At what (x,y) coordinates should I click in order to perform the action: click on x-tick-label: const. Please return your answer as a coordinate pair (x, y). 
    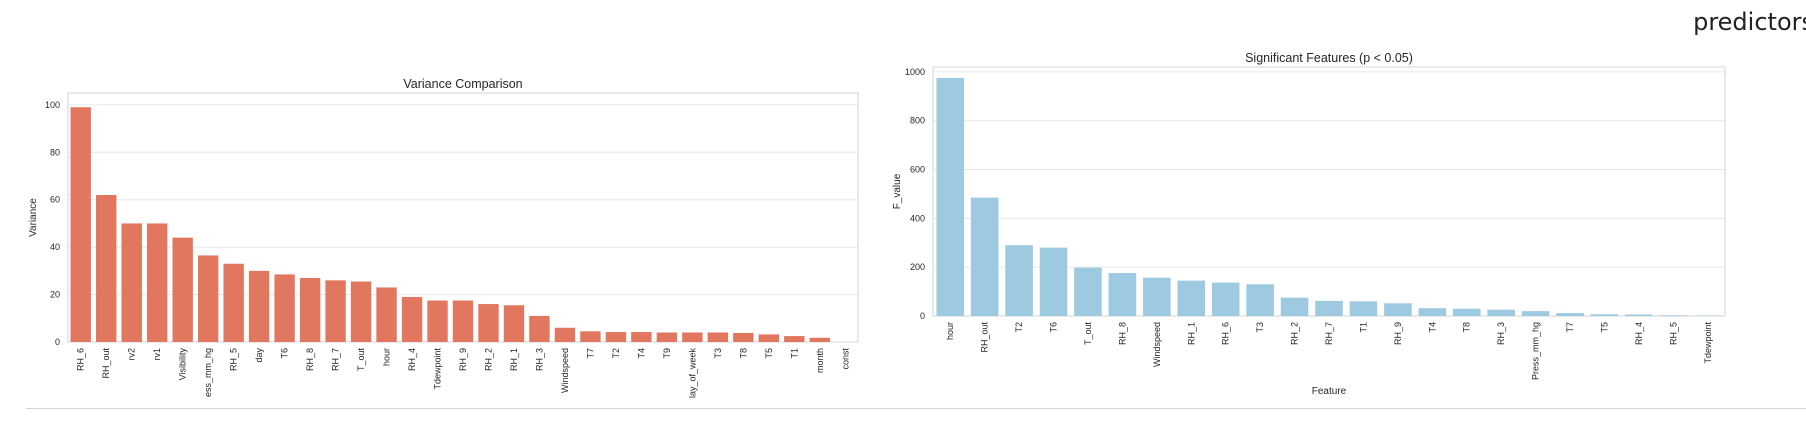
    Looking at the image, I should click on (845, 359).